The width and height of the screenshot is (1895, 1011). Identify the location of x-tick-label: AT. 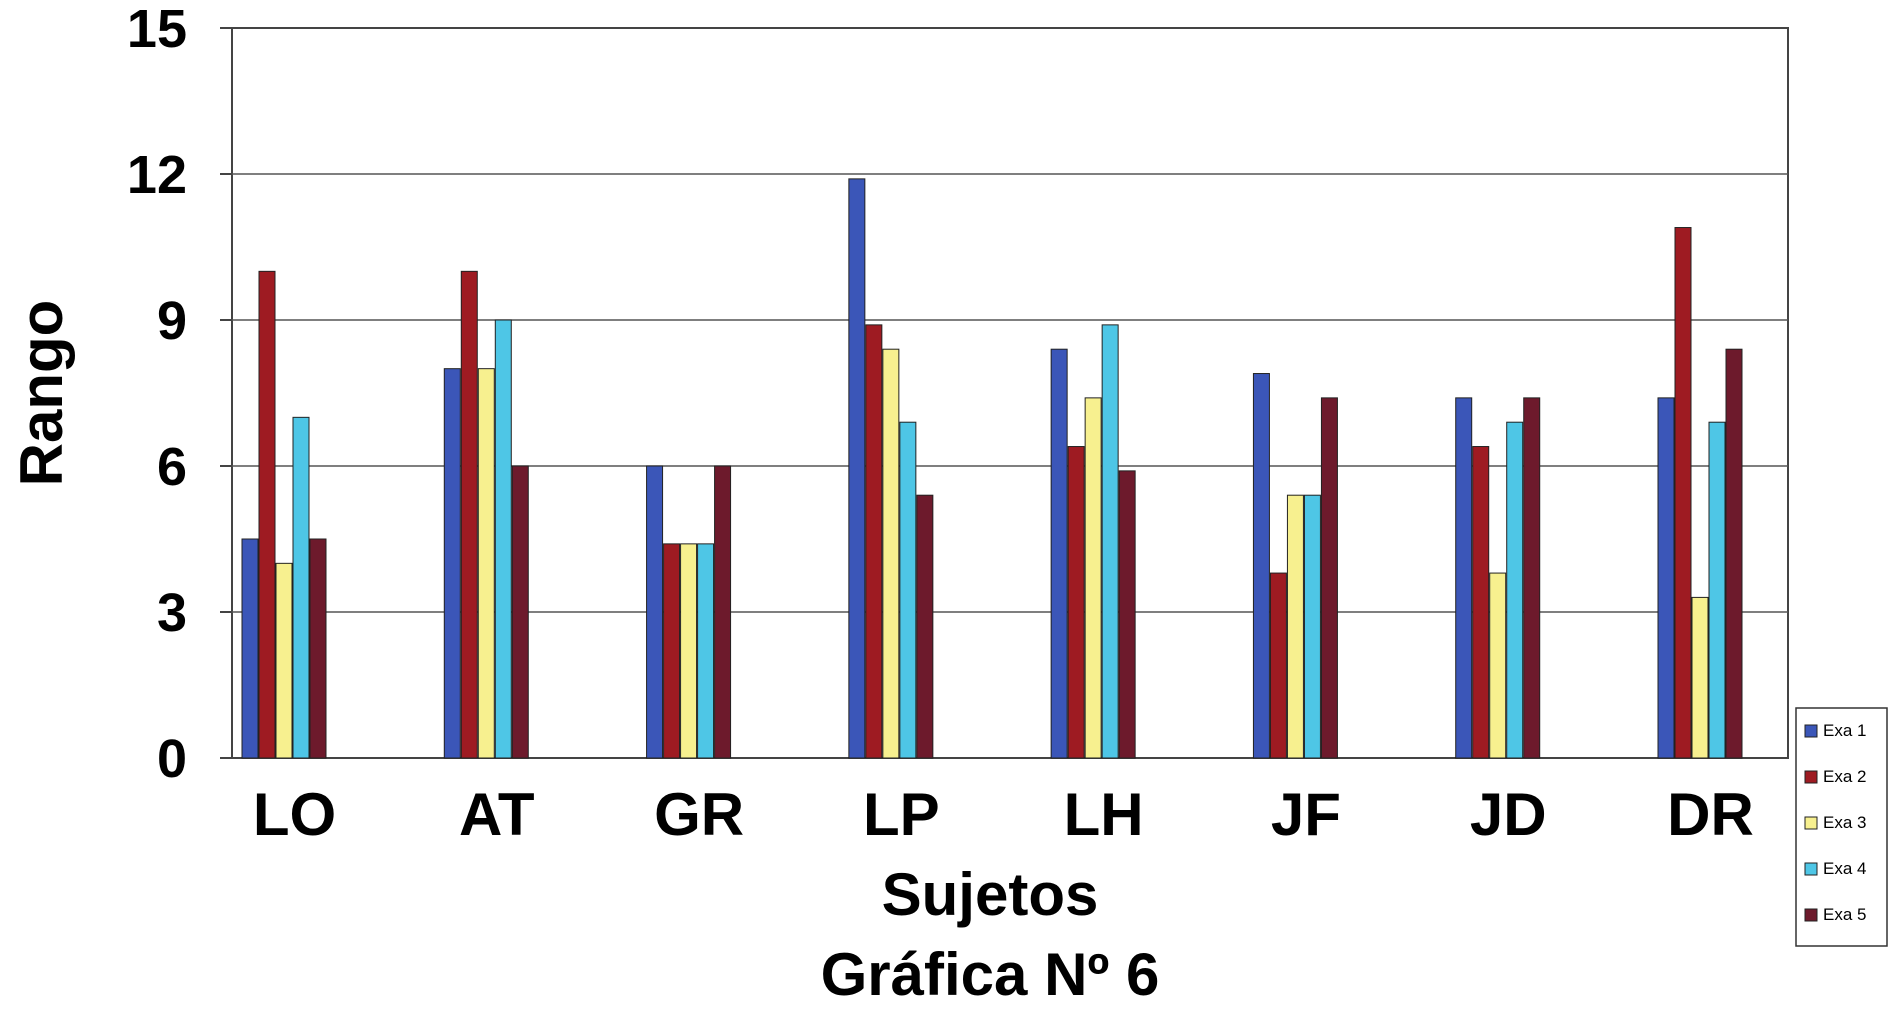
(497, 814).